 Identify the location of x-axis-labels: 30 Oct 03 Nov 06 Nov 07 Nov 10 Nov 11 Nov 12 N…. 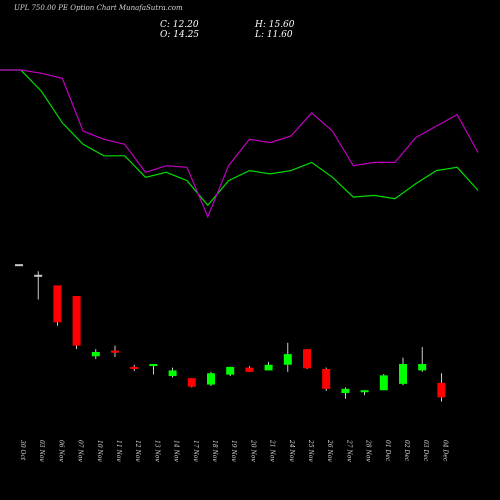
(233, 450).